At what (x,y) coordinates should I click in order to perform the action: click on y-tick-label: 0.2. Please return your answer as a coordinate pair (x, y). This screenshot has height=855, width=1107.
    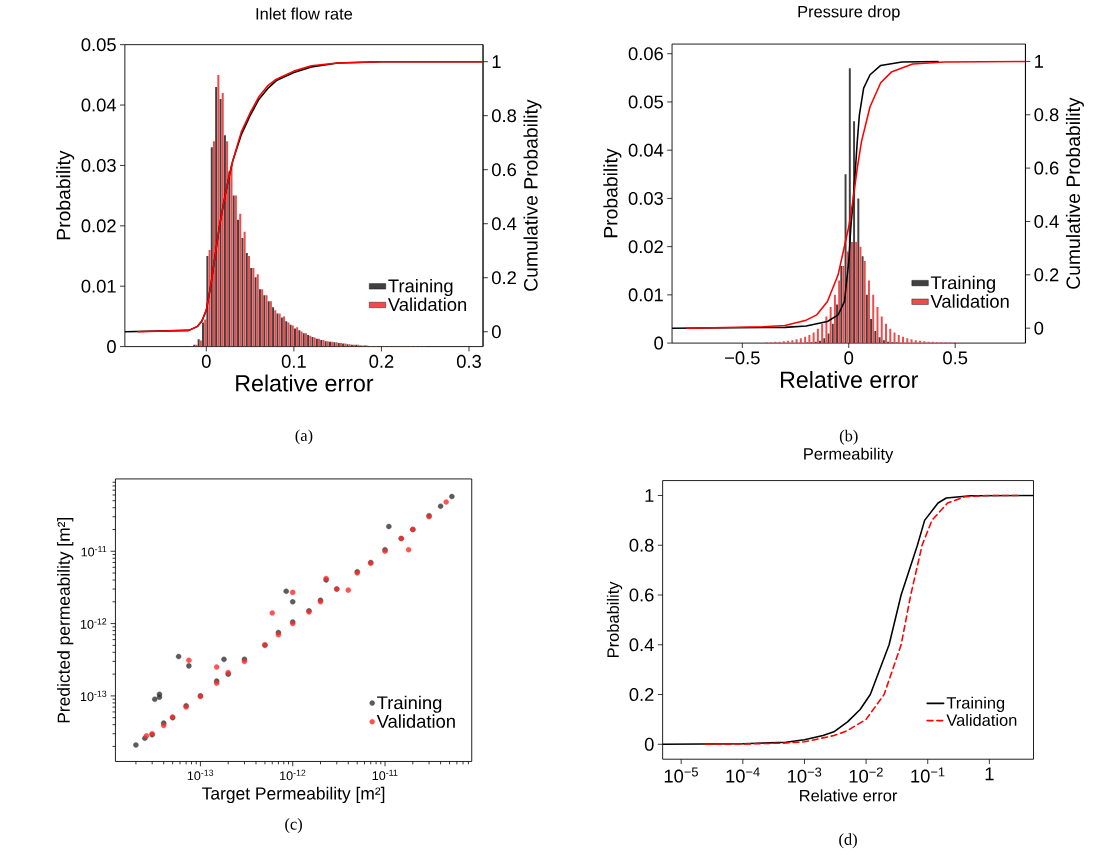
    Looking at the image, I should click on (641, 694).